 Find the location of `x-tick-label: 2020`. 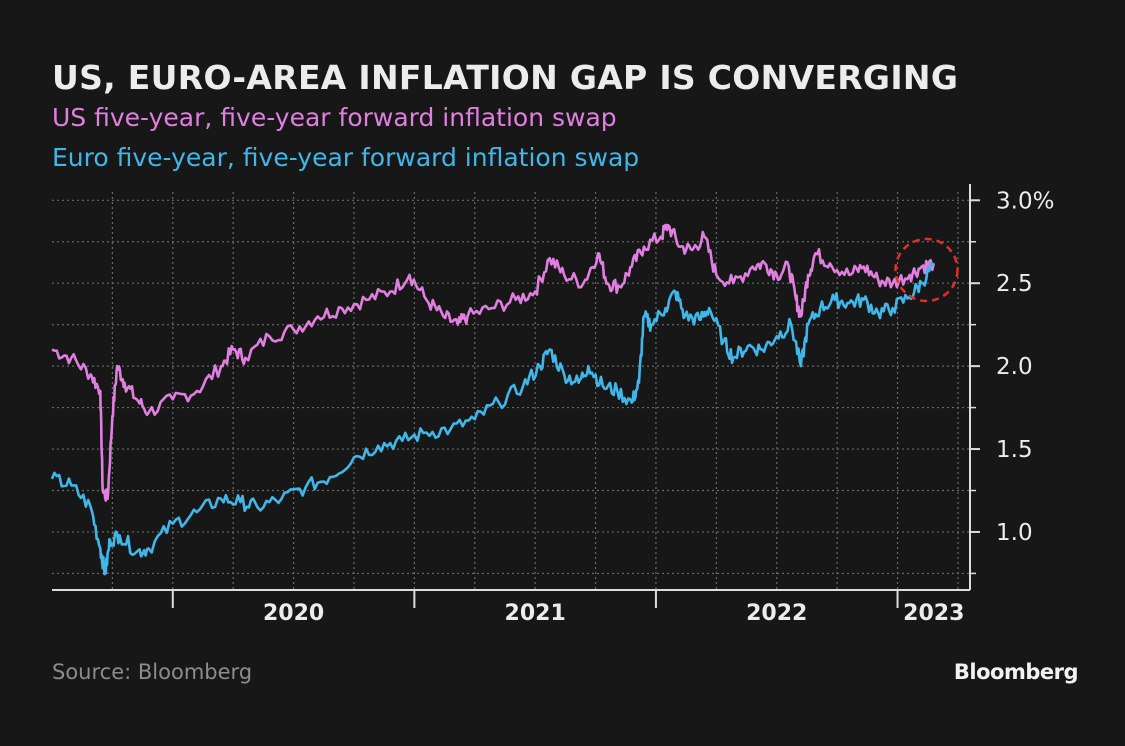

x-tick-label: 2020 is located at coordinates (293, 613).